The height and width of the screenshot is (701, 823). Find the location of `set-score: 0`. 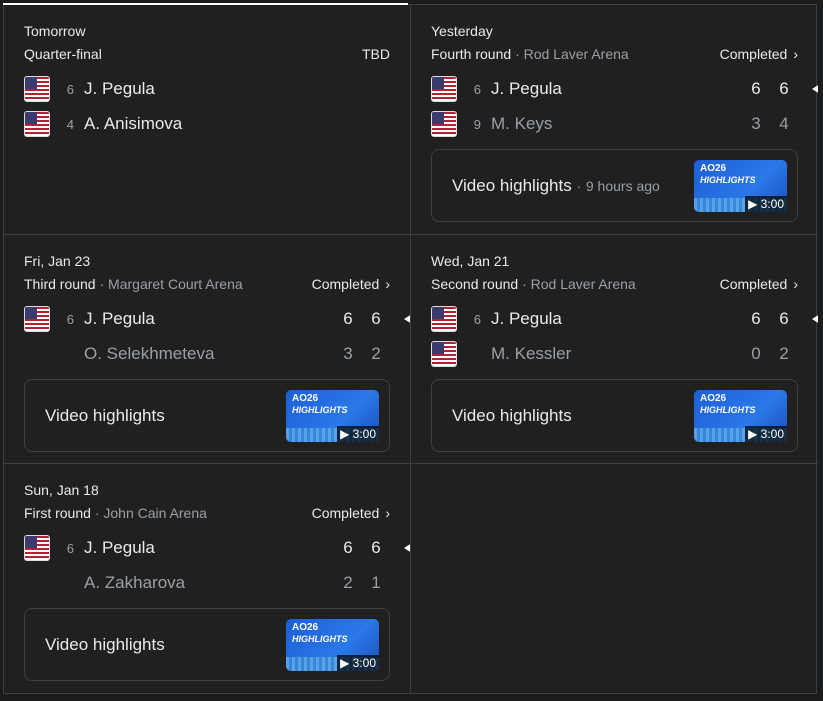

set-score: 0 is located at coordinates (756, 353).